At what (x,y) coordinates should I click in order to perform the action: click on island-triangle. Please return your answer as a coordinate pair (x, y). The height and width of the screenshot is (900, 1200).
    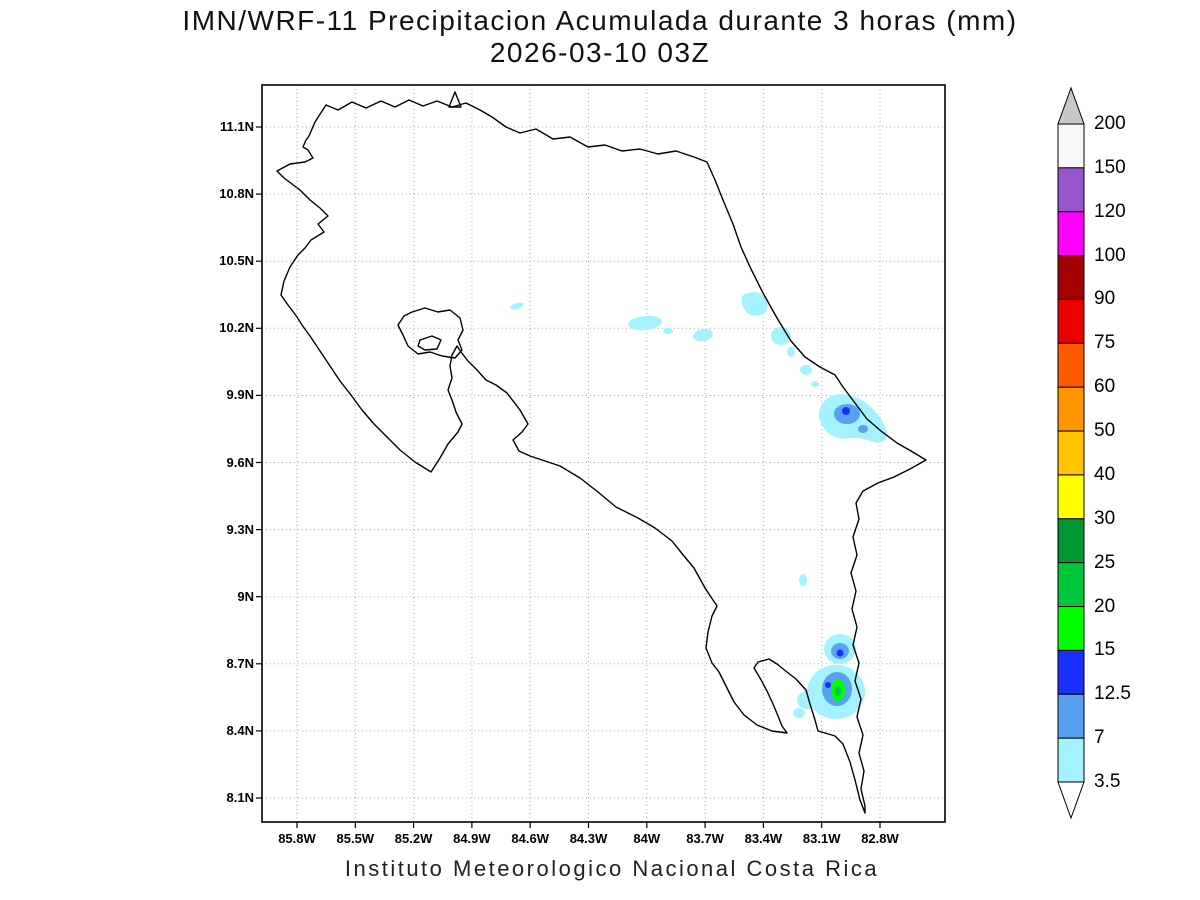
    Looking at the image, I should click on (455, 99).